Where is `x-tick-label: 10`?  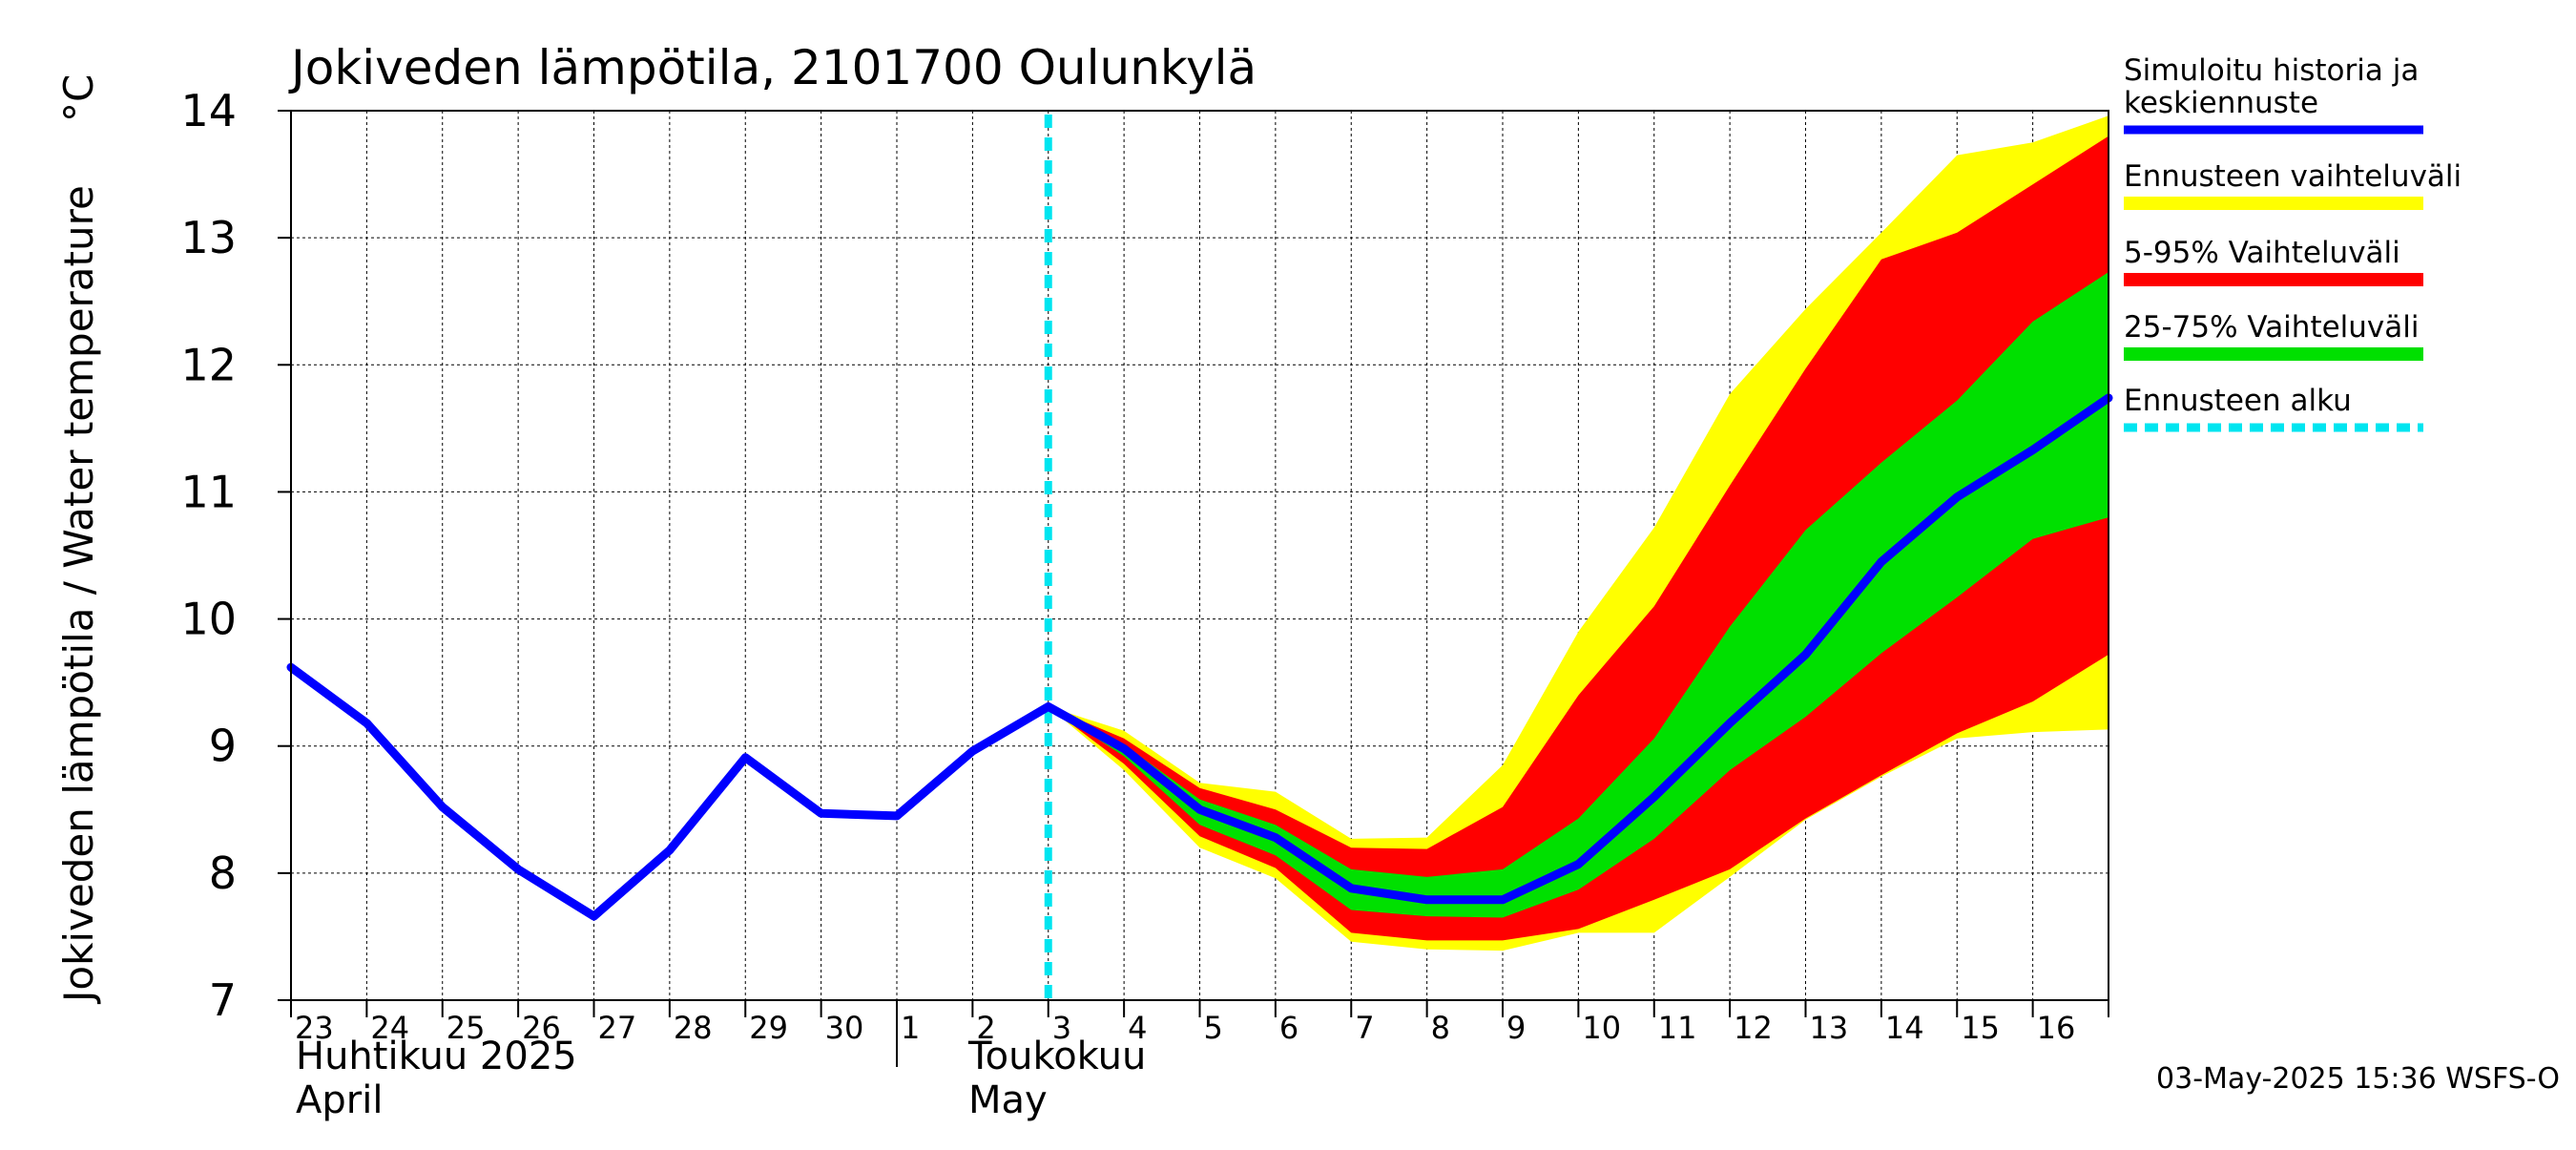
x-tick-label: 10 is located at coordinates (1601, 1028).